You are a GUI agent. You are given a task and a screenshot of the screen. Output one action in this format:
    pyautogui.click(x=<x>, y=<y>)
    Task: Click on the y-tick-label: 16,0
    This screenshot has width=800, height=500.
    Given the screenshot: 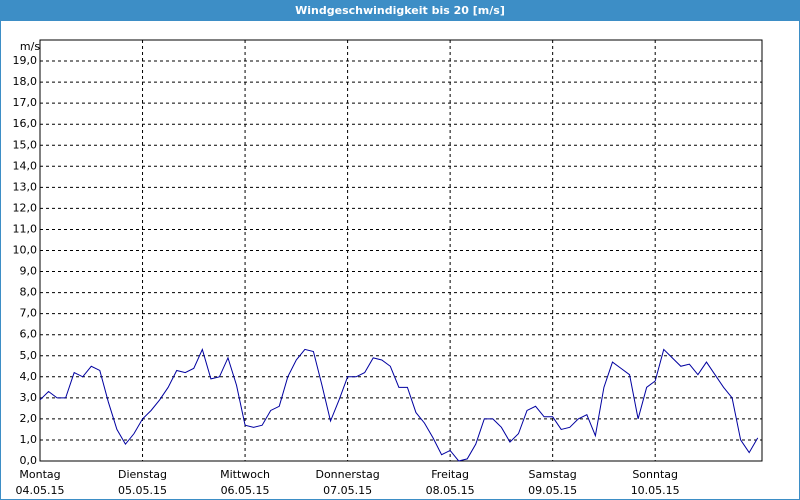 What is the action you would take?
    pyautogui.click(x=25, y=123)
    